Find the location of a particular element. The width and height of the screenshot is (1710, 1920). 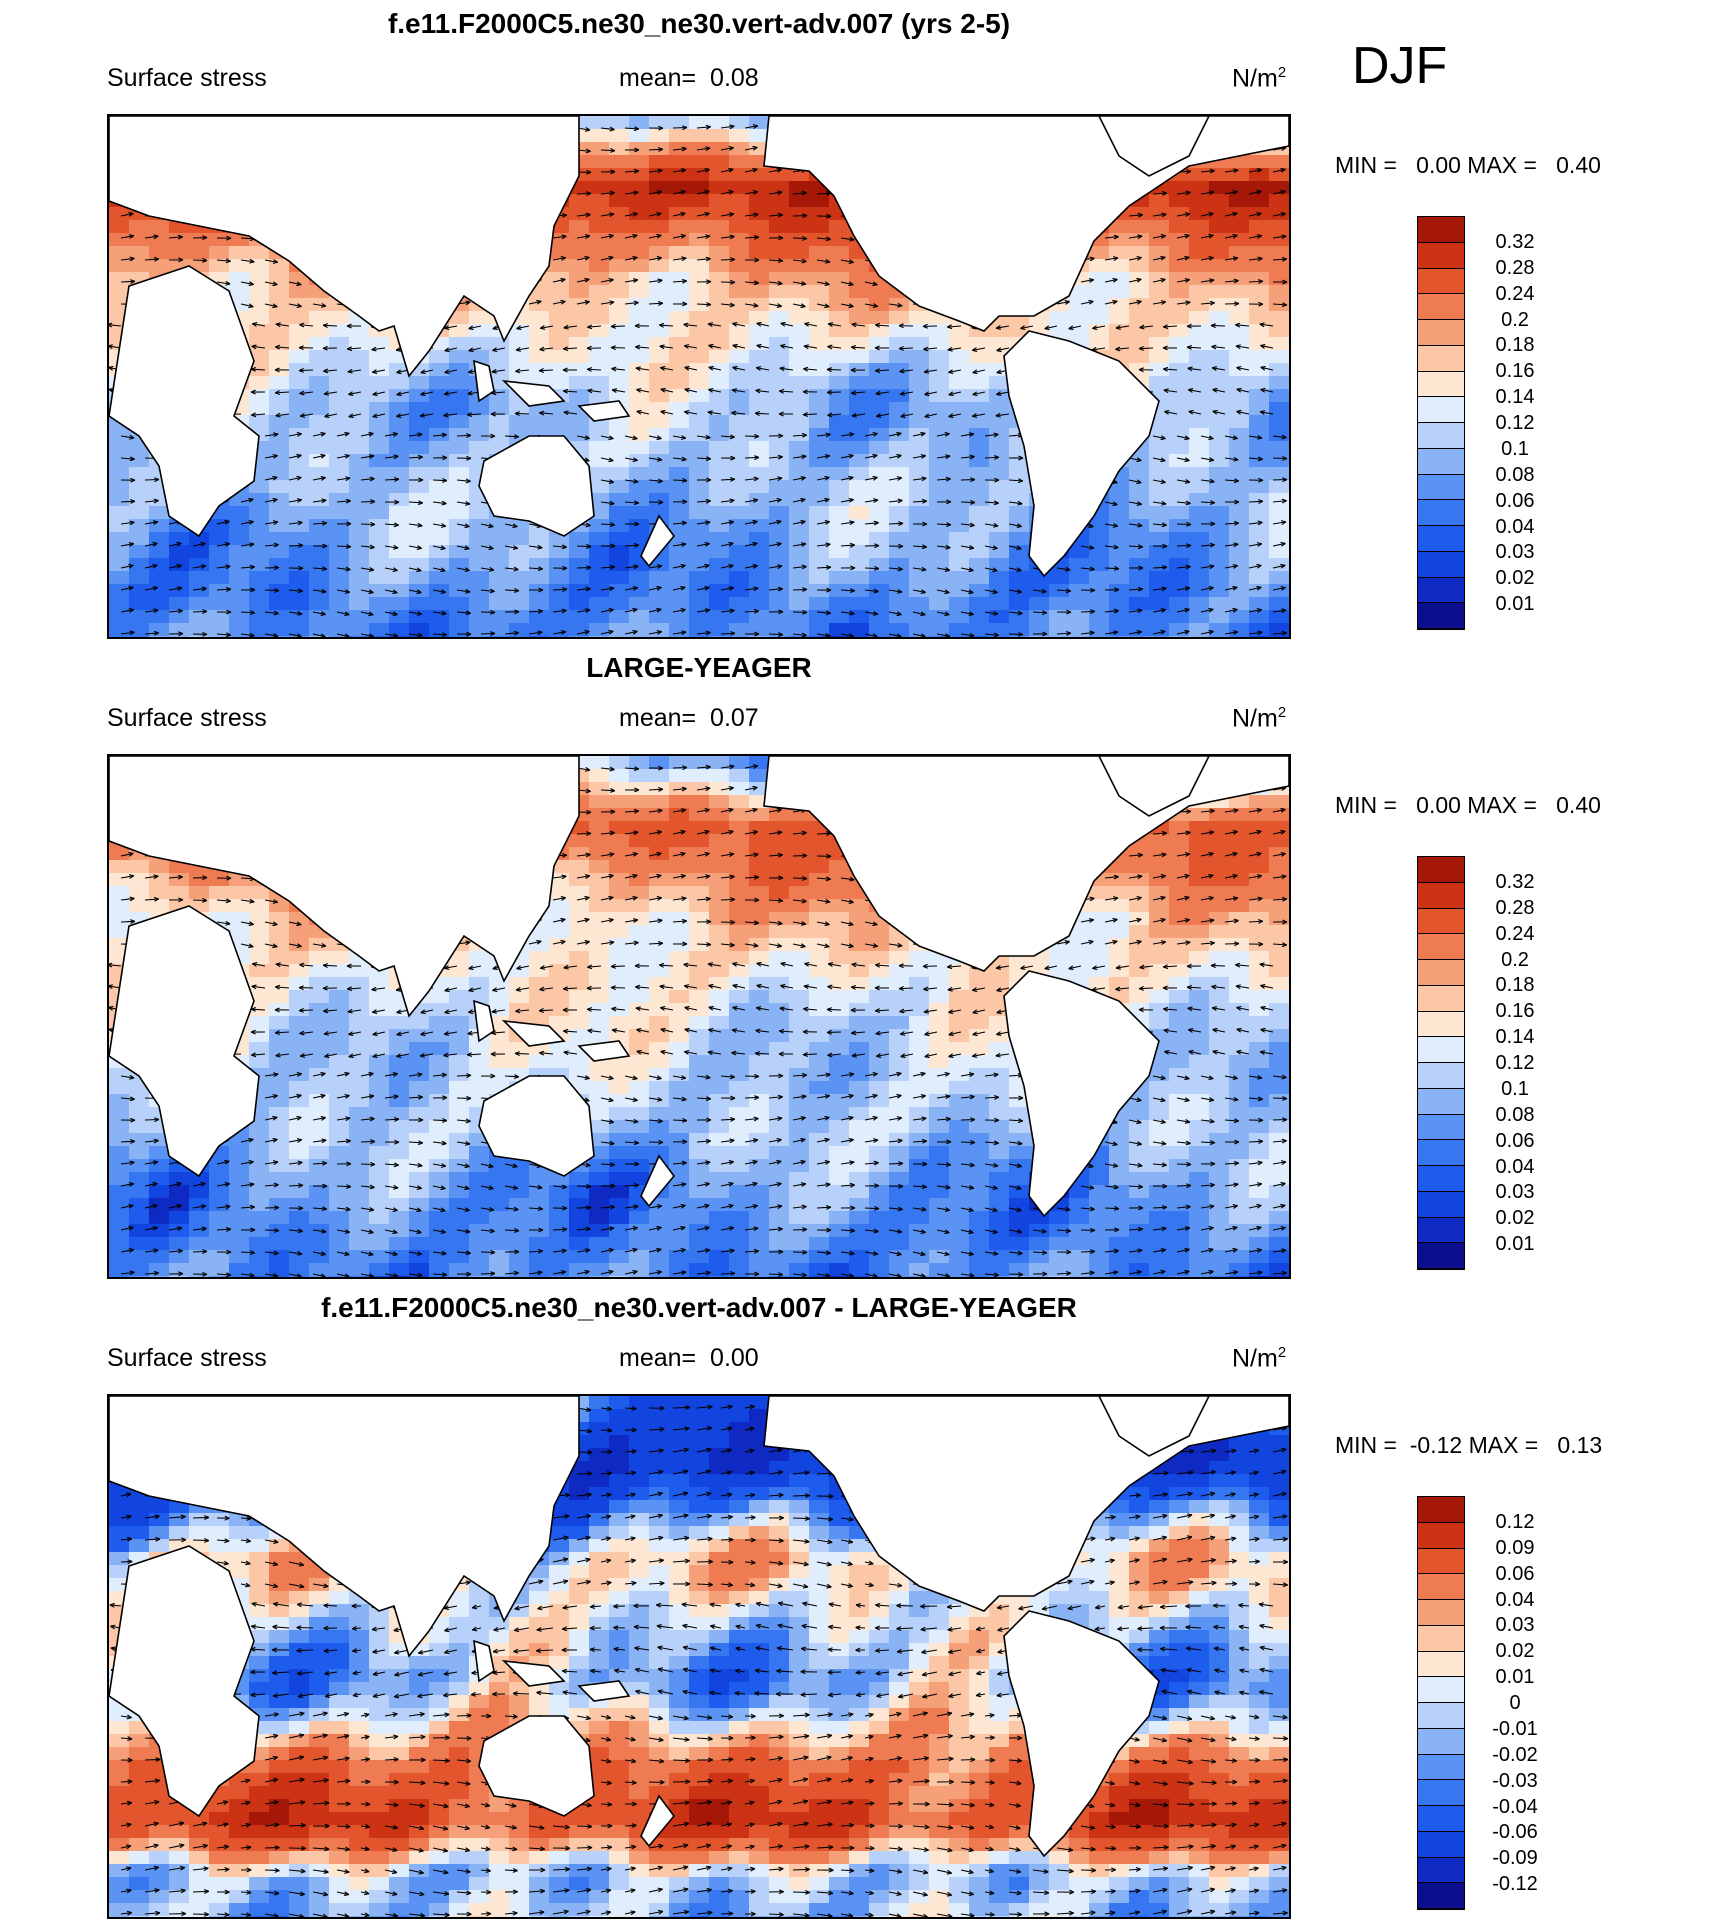

colorbar-tick-label: -0.04 is located at coordinates (1515, 1807).